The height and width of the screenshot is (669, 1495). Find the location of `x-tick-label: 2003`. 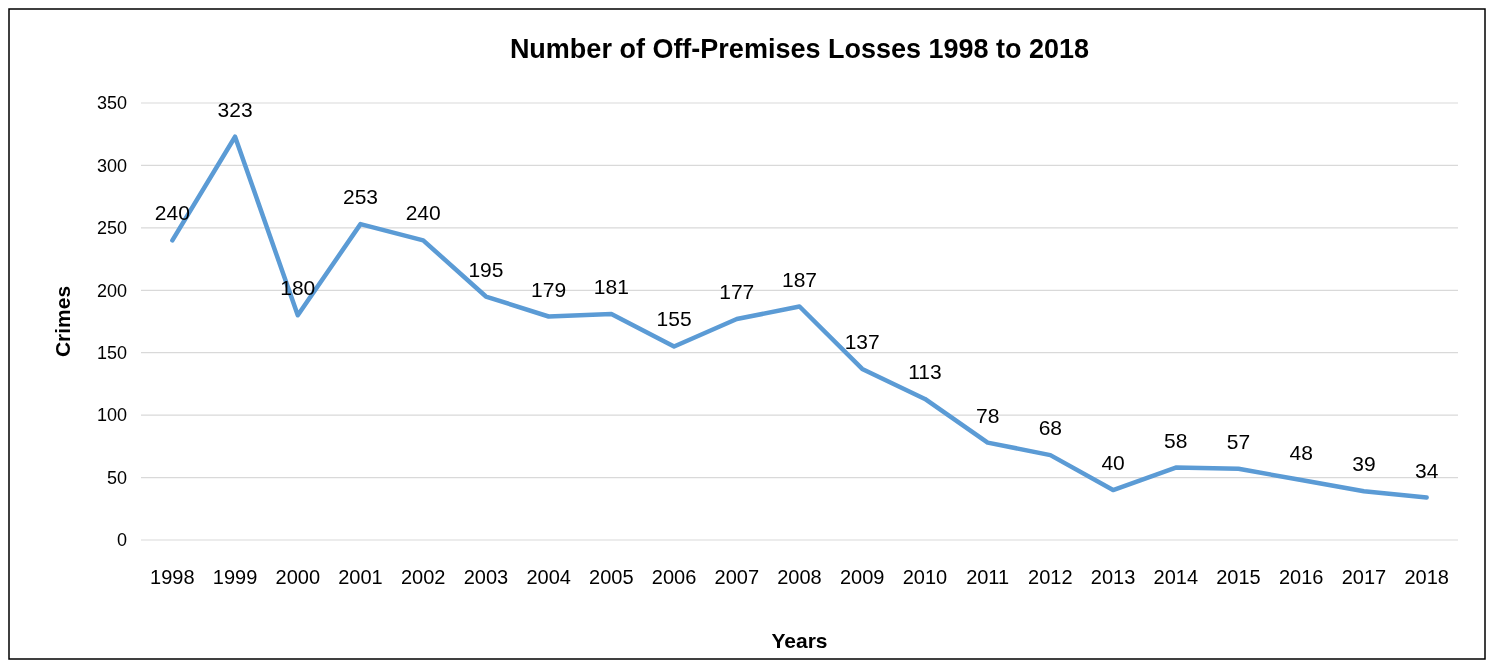

x-tick-label: 2003 is located at coordinates (486, 577).